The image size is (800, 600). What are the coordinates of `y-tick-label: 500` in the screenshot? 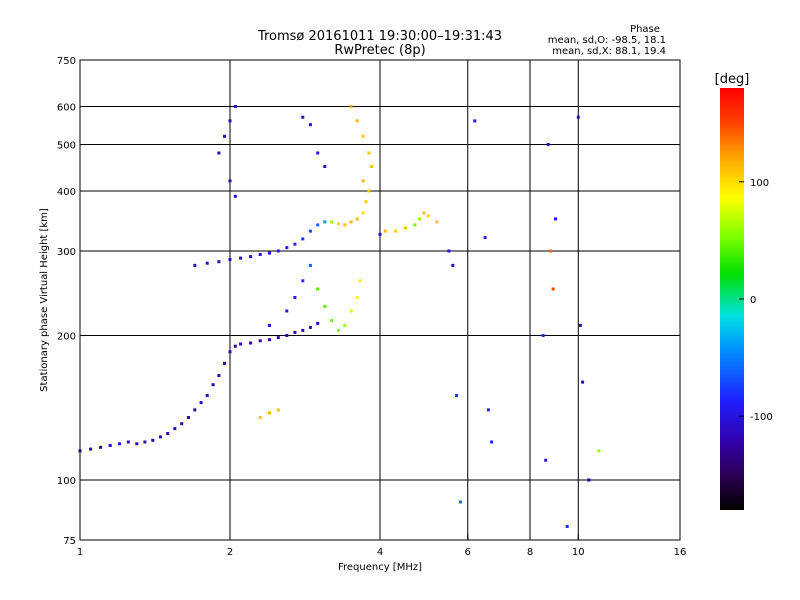 It's located at (66, 146).